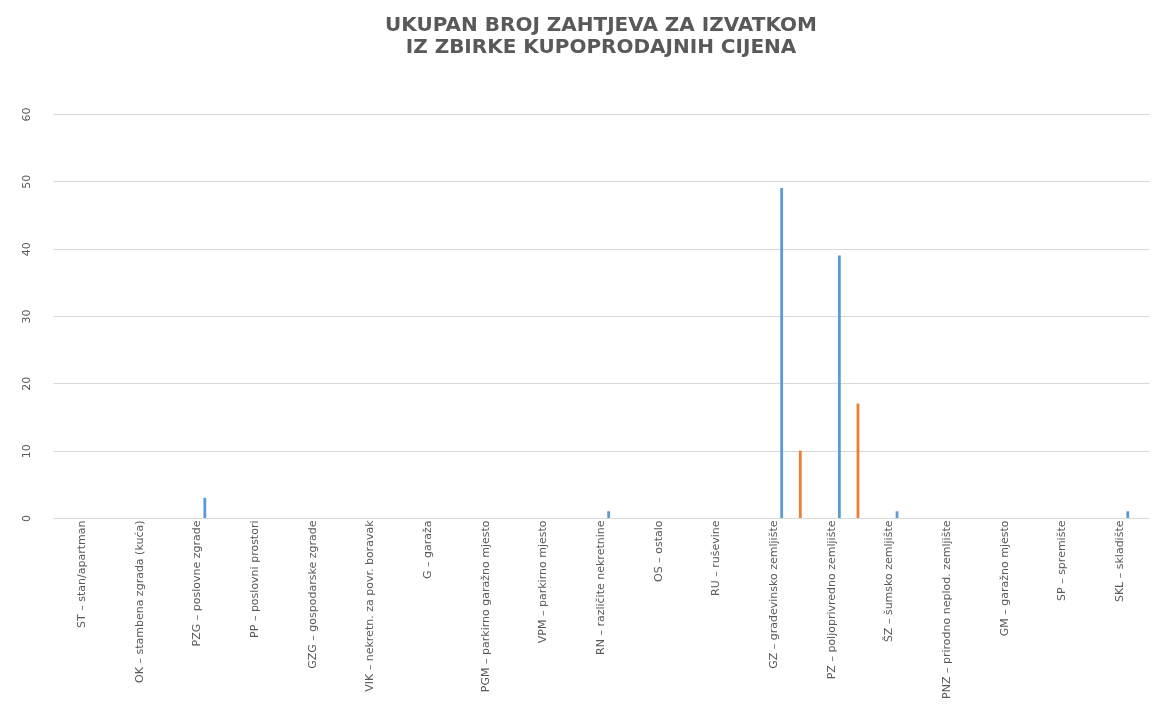  I want to click on y-tick-label: 50, so click(26, 181).